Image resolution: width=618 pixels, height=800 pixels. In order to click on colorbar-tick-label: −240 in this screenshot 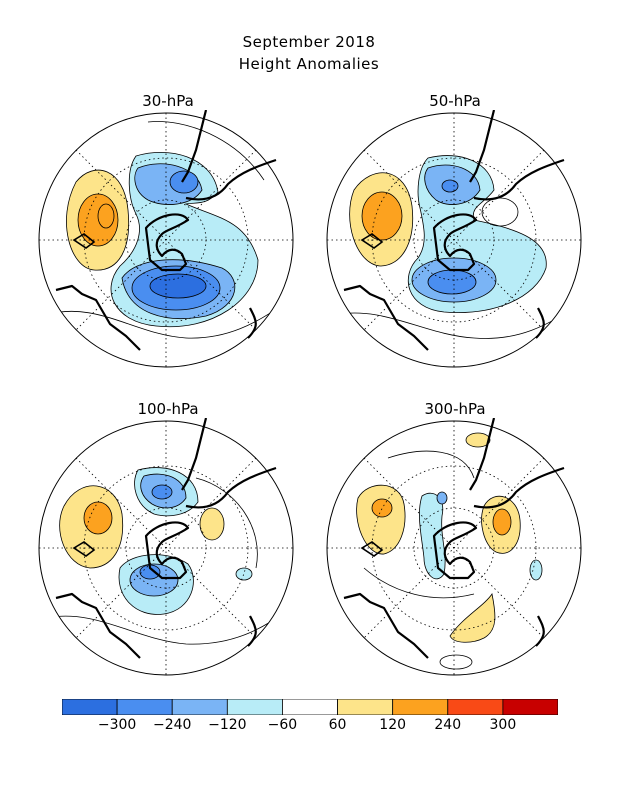, I will do `click(172, 725)`.